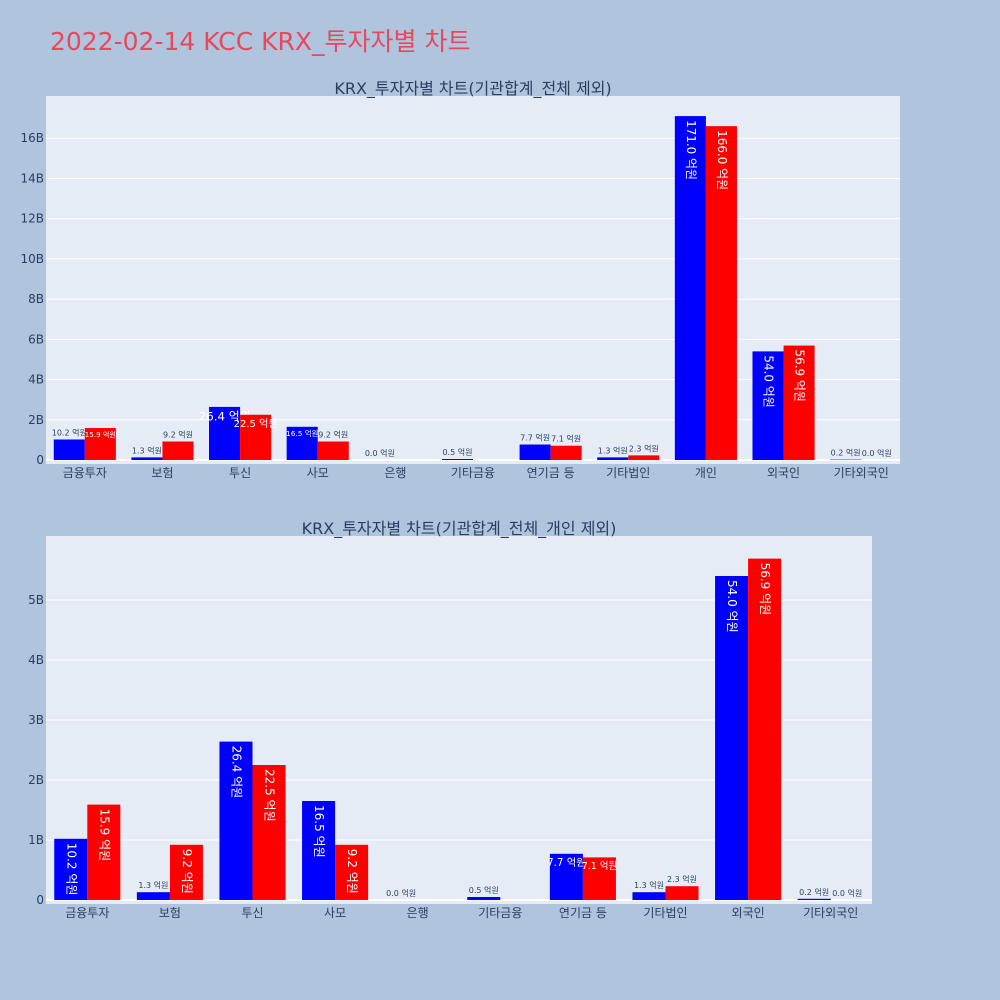 The image size is (1000, 1000). Describe the element at coordinates (583, 913) in the screenshot. I see `x-tick-label: 연기금 등` at that location.